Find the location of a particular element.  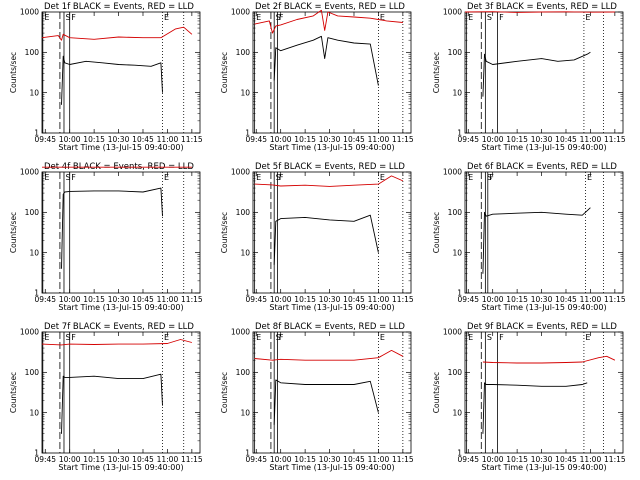

lld-series-line is located at coordinates (117, 33).